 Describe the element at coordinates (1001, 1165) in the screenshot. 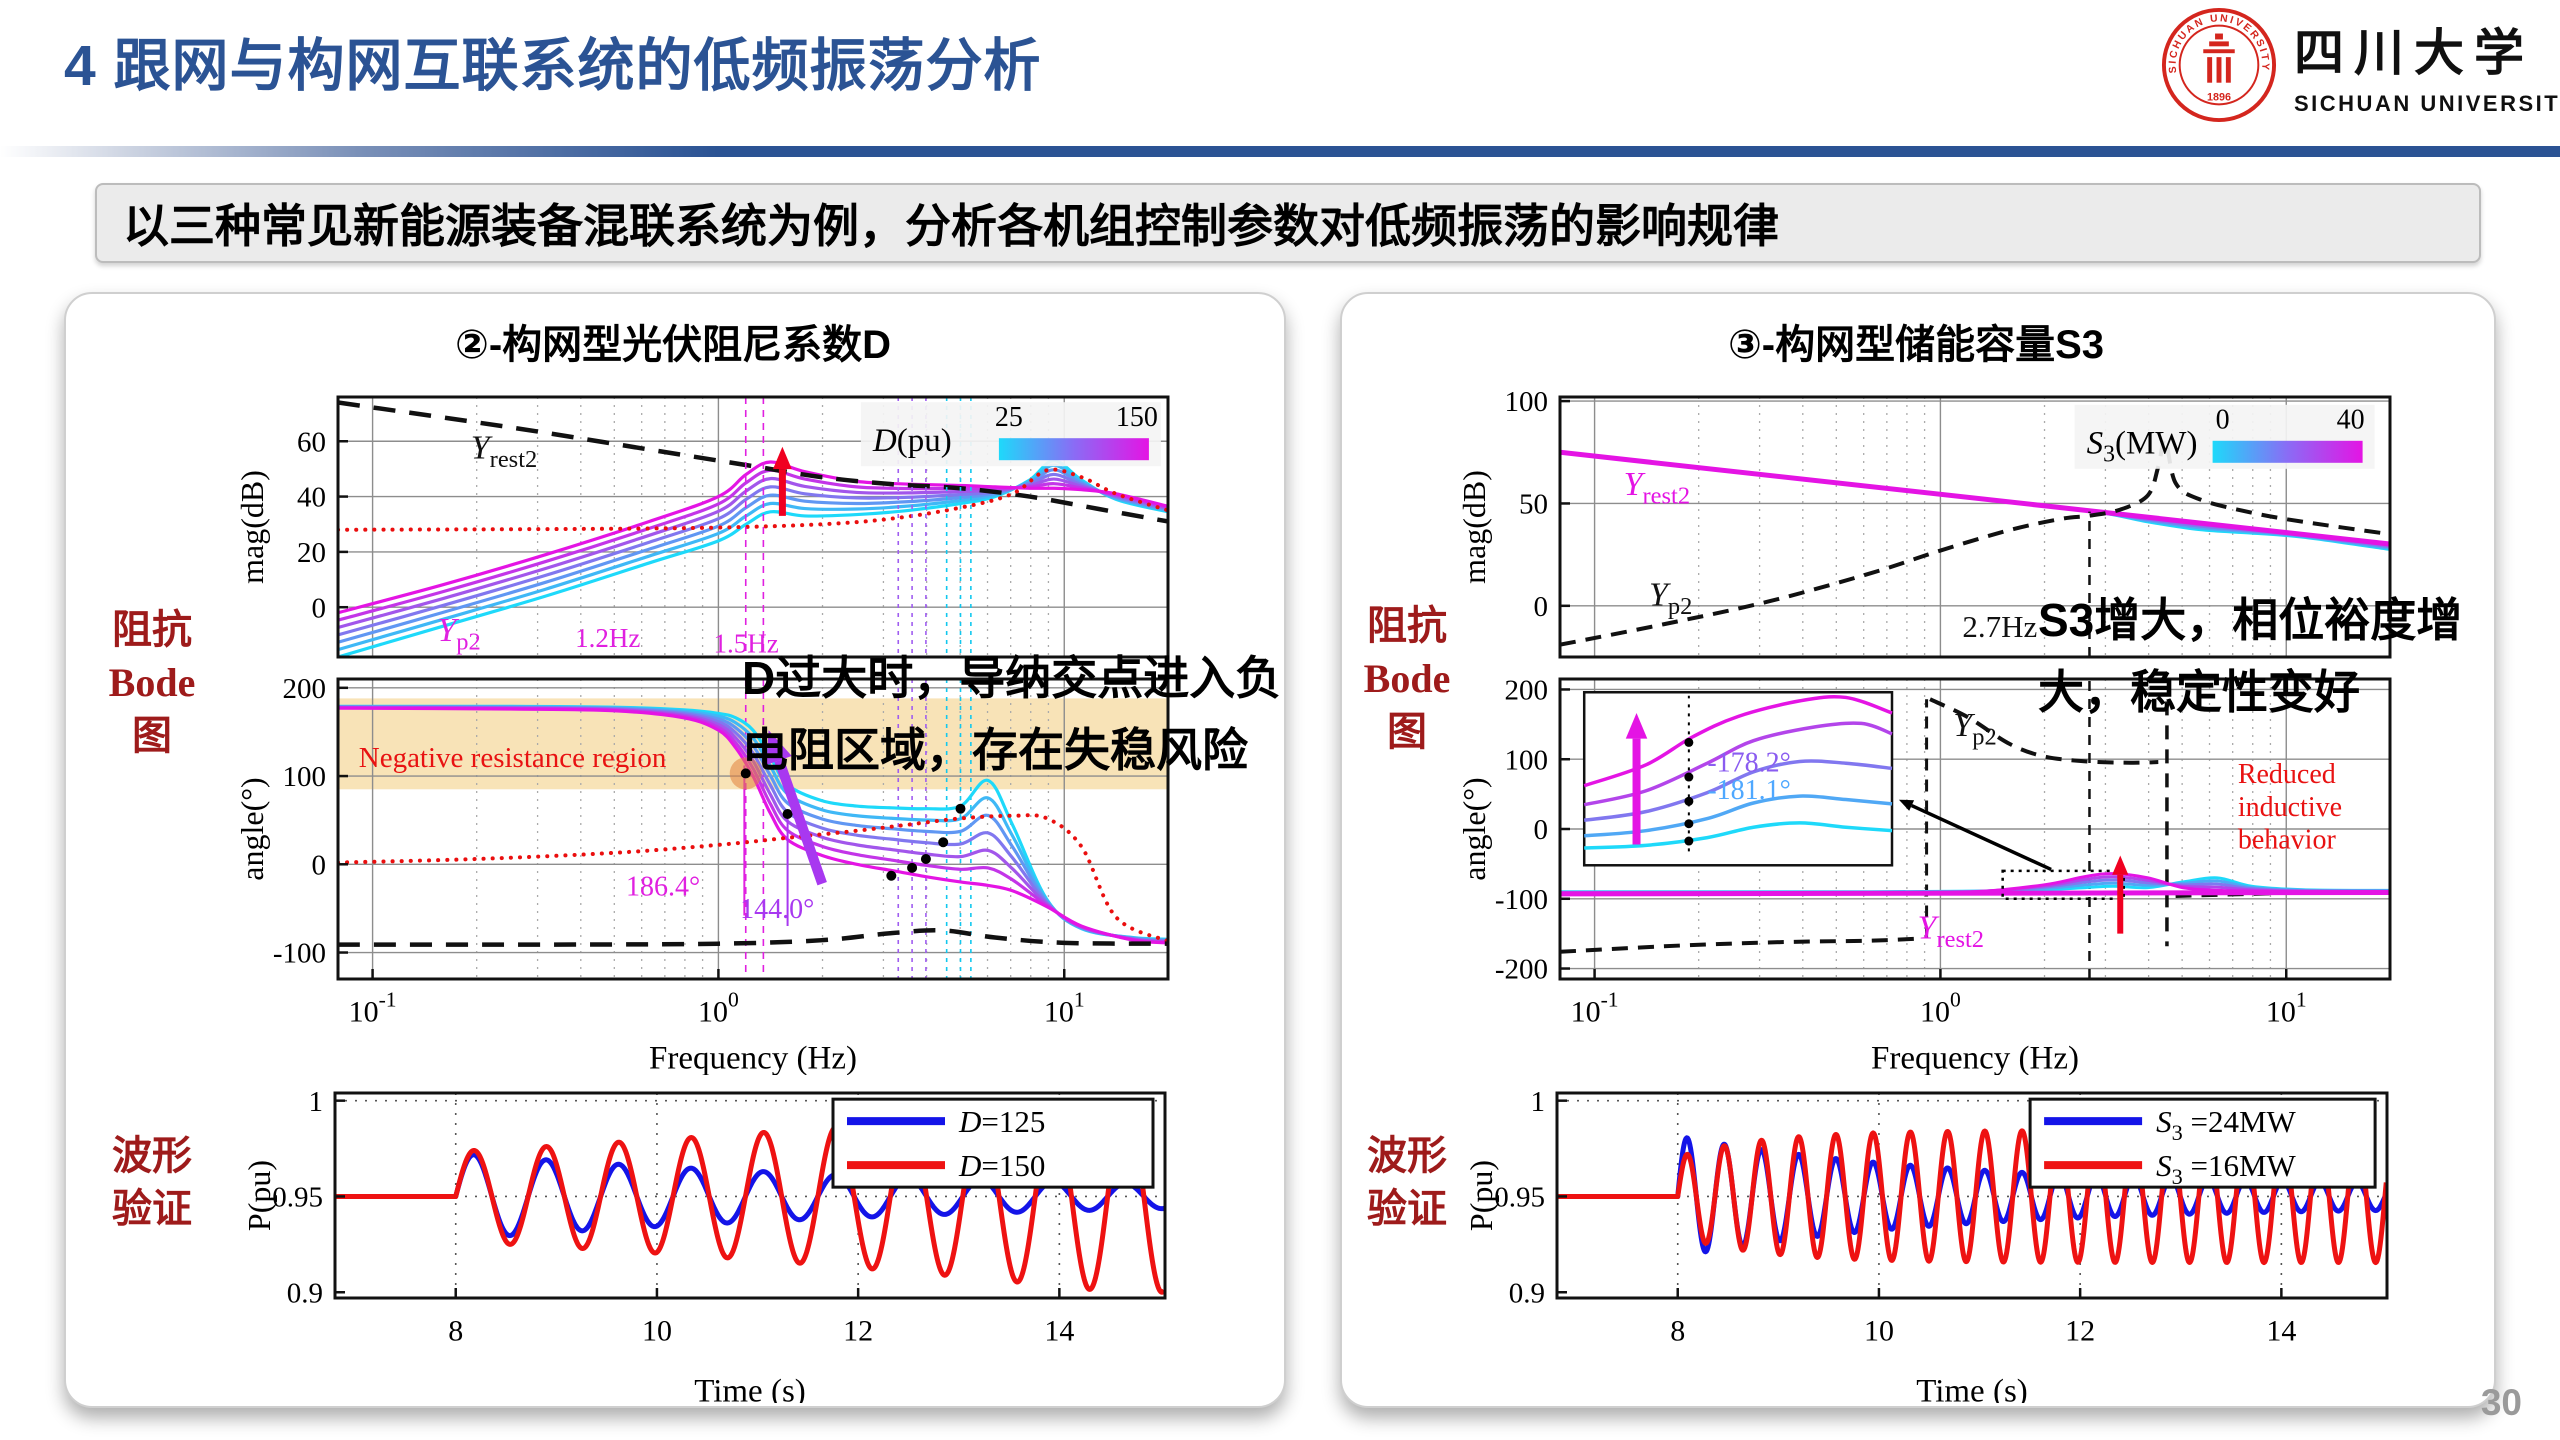

I see `svg-text: D=150` at that location.